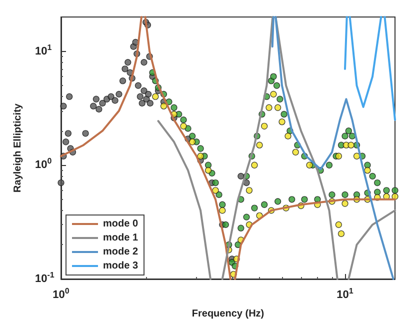  Describe the element at coordinates (120, 252) in the screenshot. I see `legend-label: mode 2` at that location.